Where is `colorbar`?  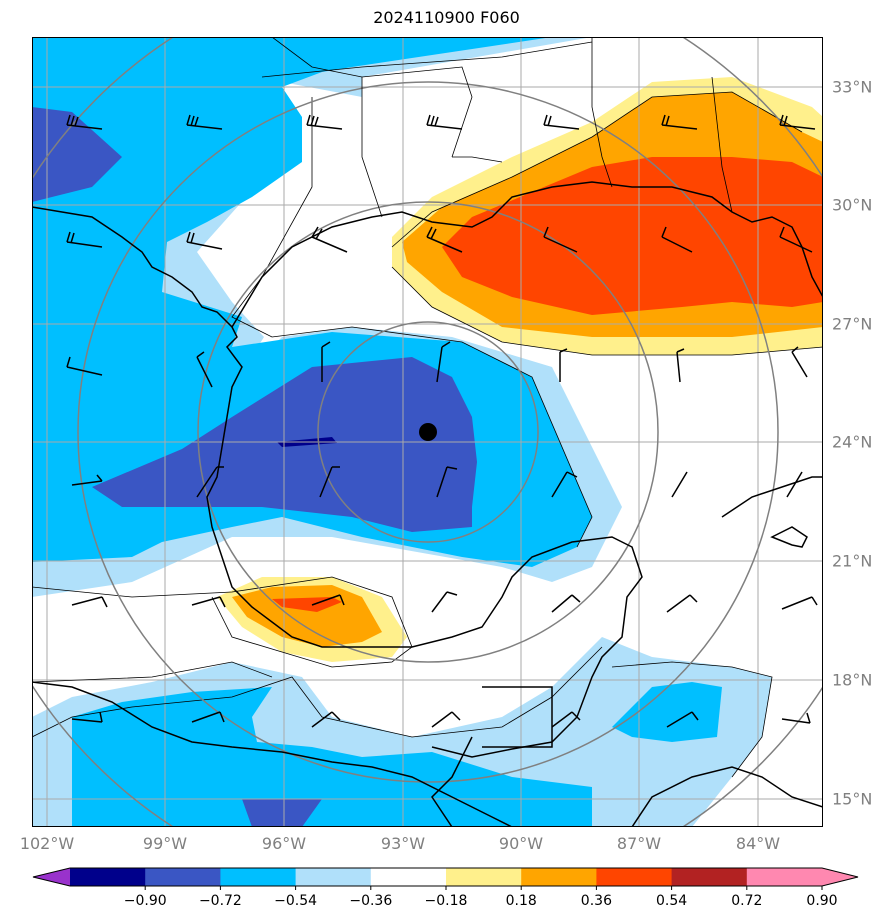 colorbar is located at coordinates (445, 878).